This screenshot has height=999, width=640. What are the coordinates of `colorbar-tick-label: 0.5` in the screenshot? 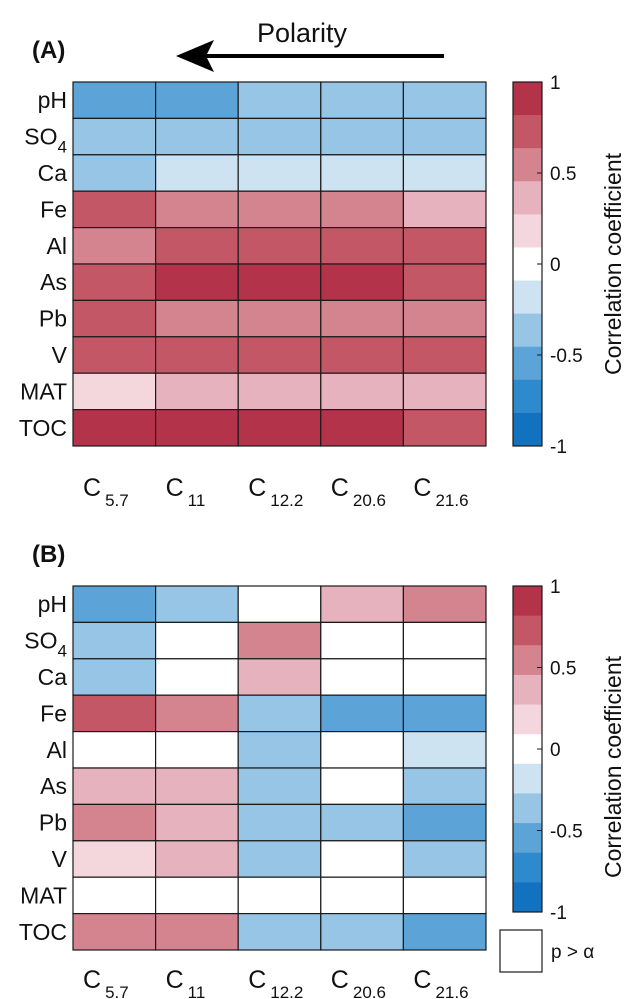 It's located at (563, 174).